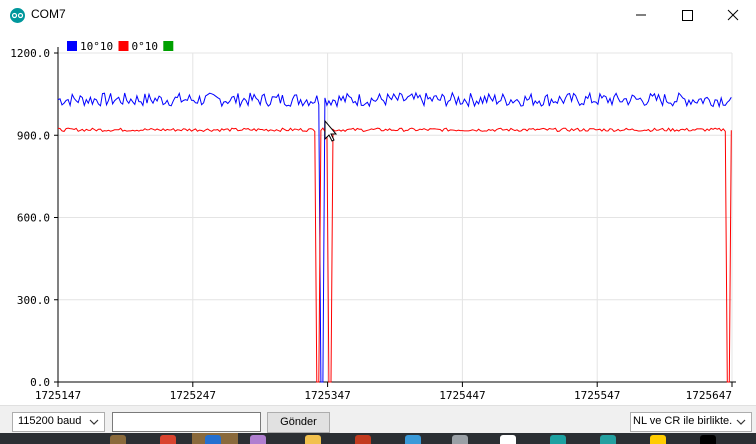 Image resolution: width=756 pixels, height=444 pixels. I want to click on close-icon, so click(733, 15).